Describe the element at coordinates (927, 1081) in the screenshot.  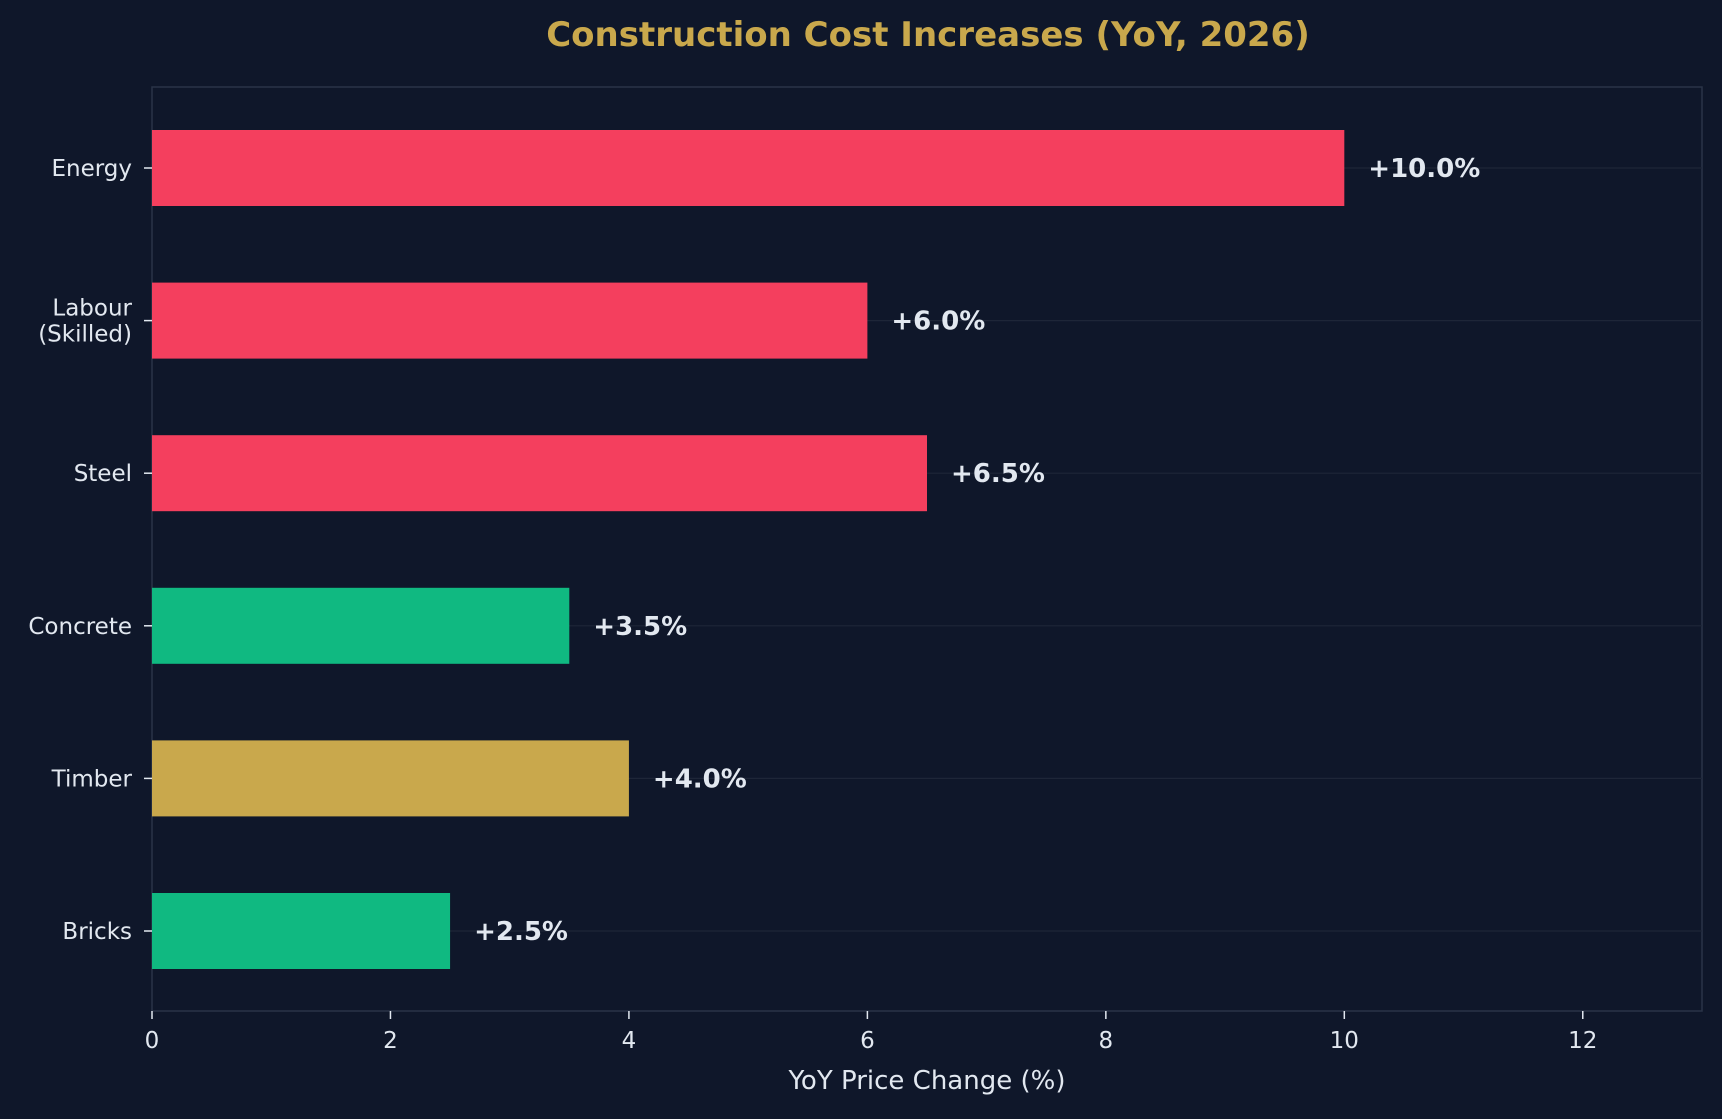
I see `x-axis-label: YoY Price Change (%)` at that location.